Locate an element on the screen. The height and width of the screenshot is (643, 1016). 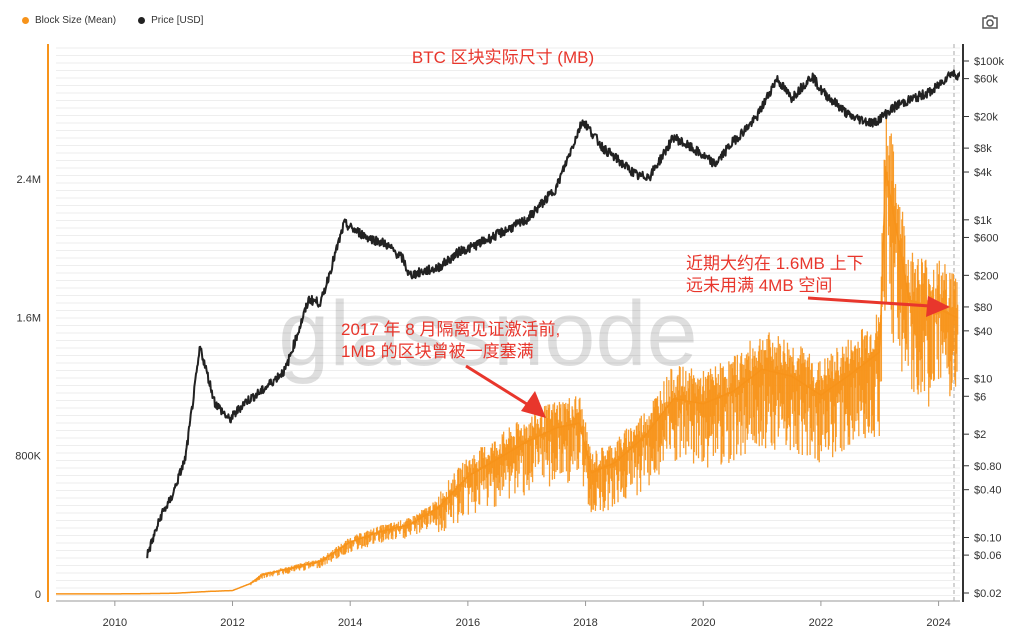
right-tick-label: $10 is located at coordinates (983, 380).